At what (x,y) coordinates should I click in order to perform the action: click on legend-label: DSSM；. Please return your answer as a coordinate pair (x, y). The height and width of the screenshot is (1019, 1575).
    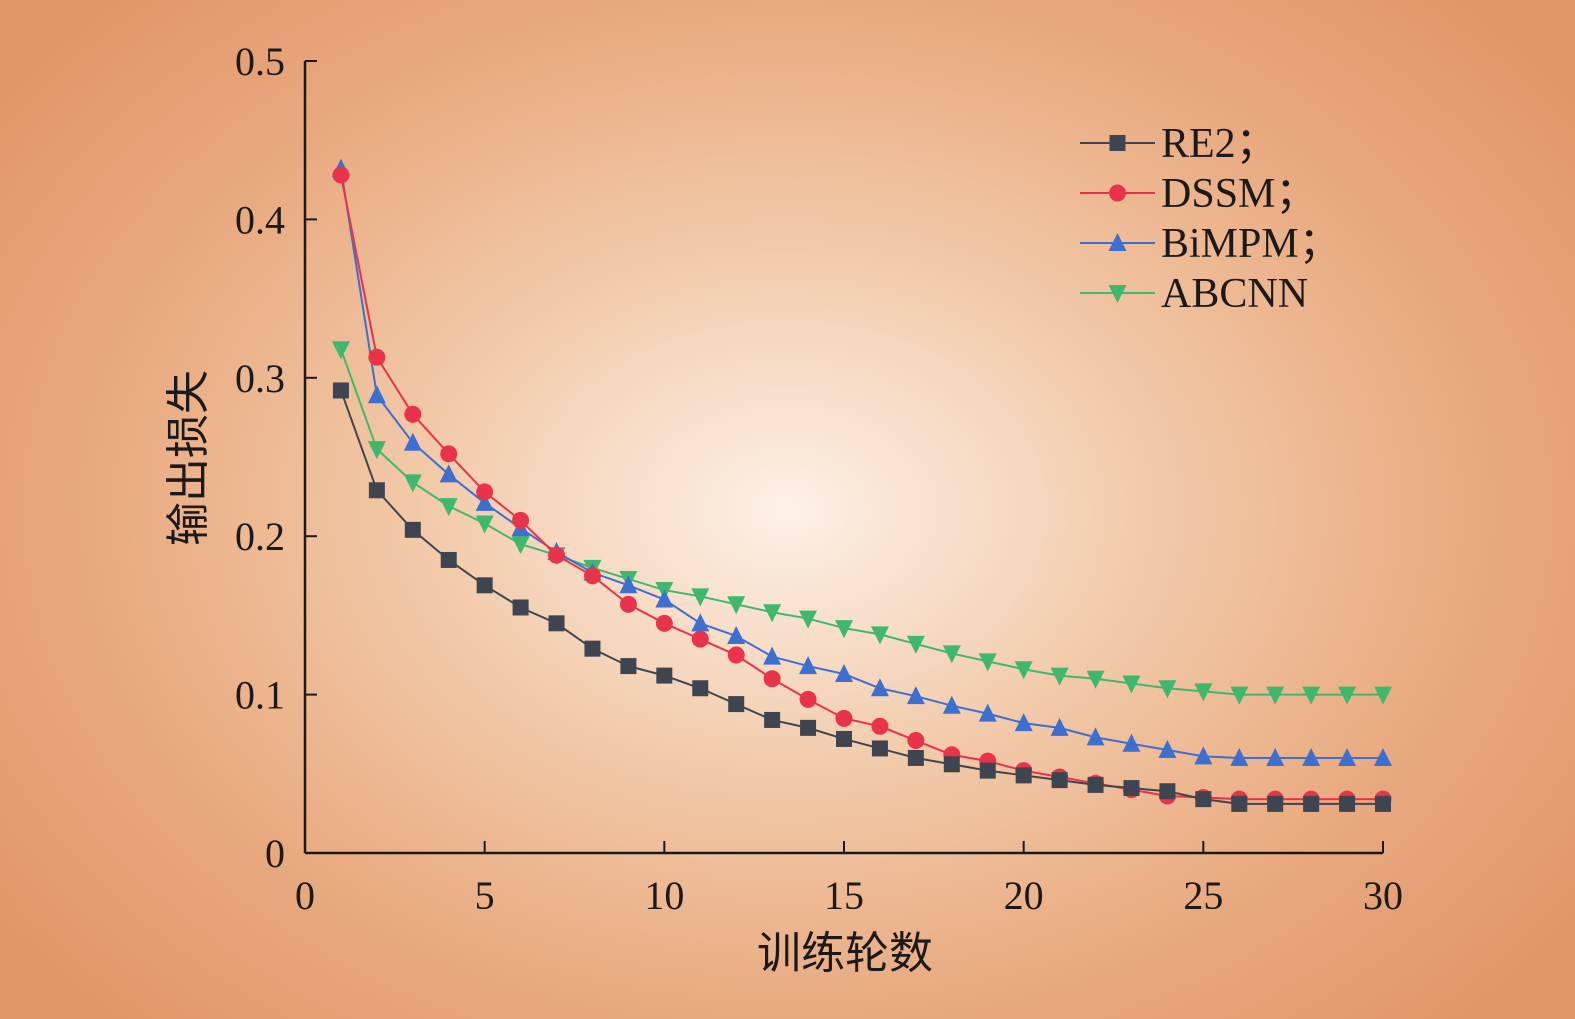
    Looking at the image, I should click on (1239, 194).